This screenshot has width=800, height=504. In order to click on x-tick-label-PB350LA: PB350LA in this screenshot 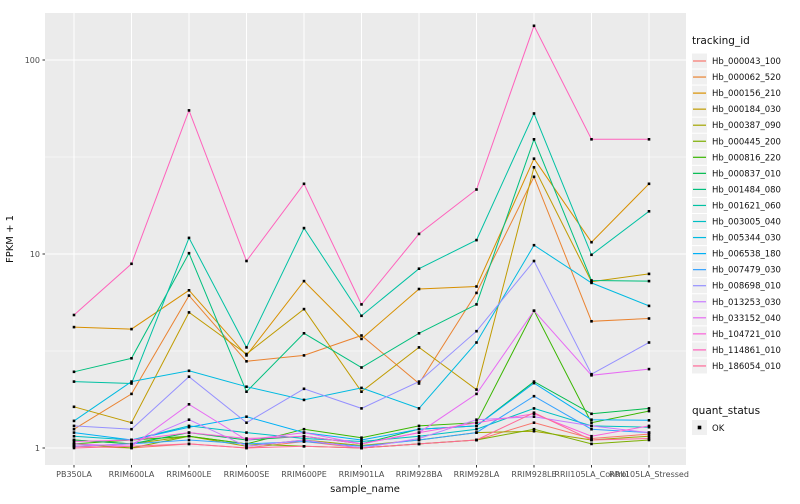, I will do `click(74, 474)`.